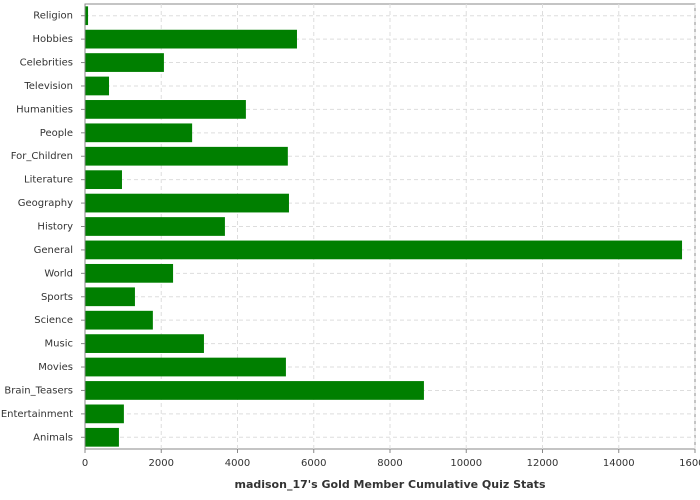  Describe the element at coordinates (37, 414) in the screenshot. I see `y-tick-label: Entertainment` at that location.